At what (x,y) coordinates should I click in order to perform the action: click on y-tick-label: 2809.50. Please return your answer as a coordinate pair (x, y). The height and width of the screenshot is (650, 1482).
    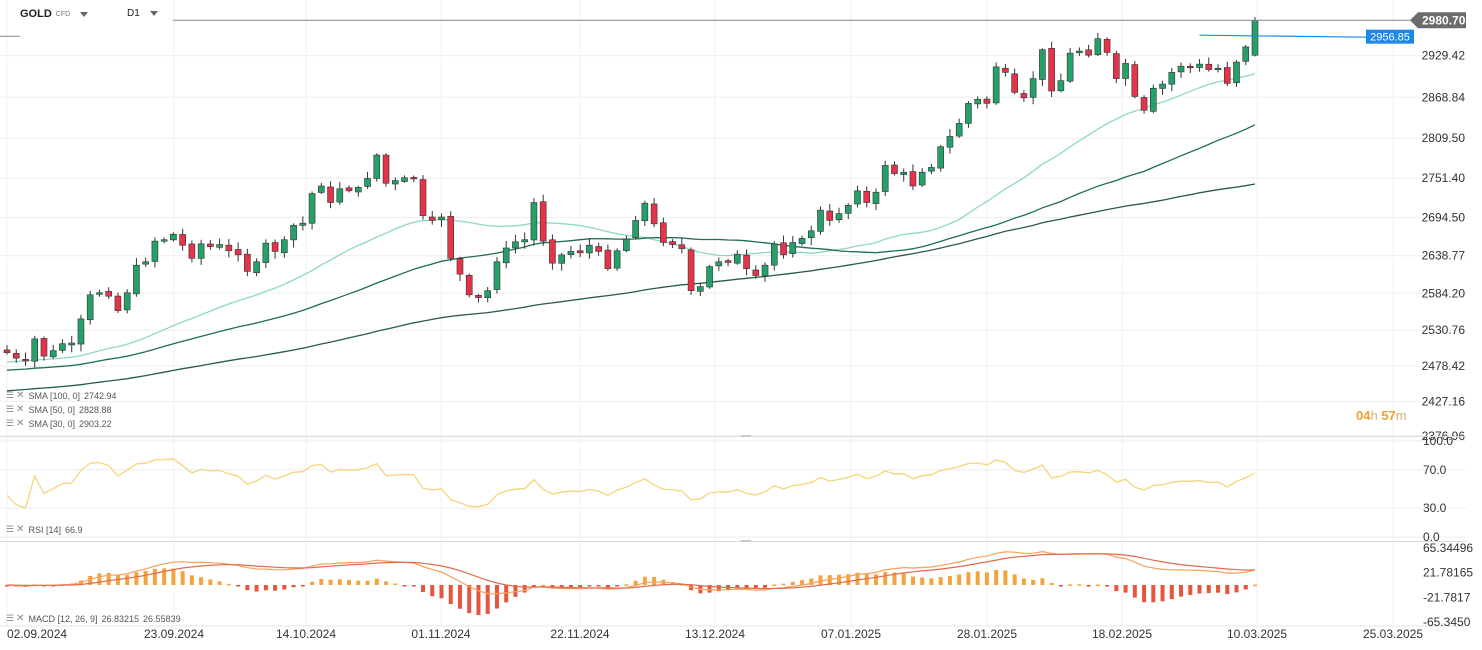
    Looking at the image, I should click on (1444, 138).